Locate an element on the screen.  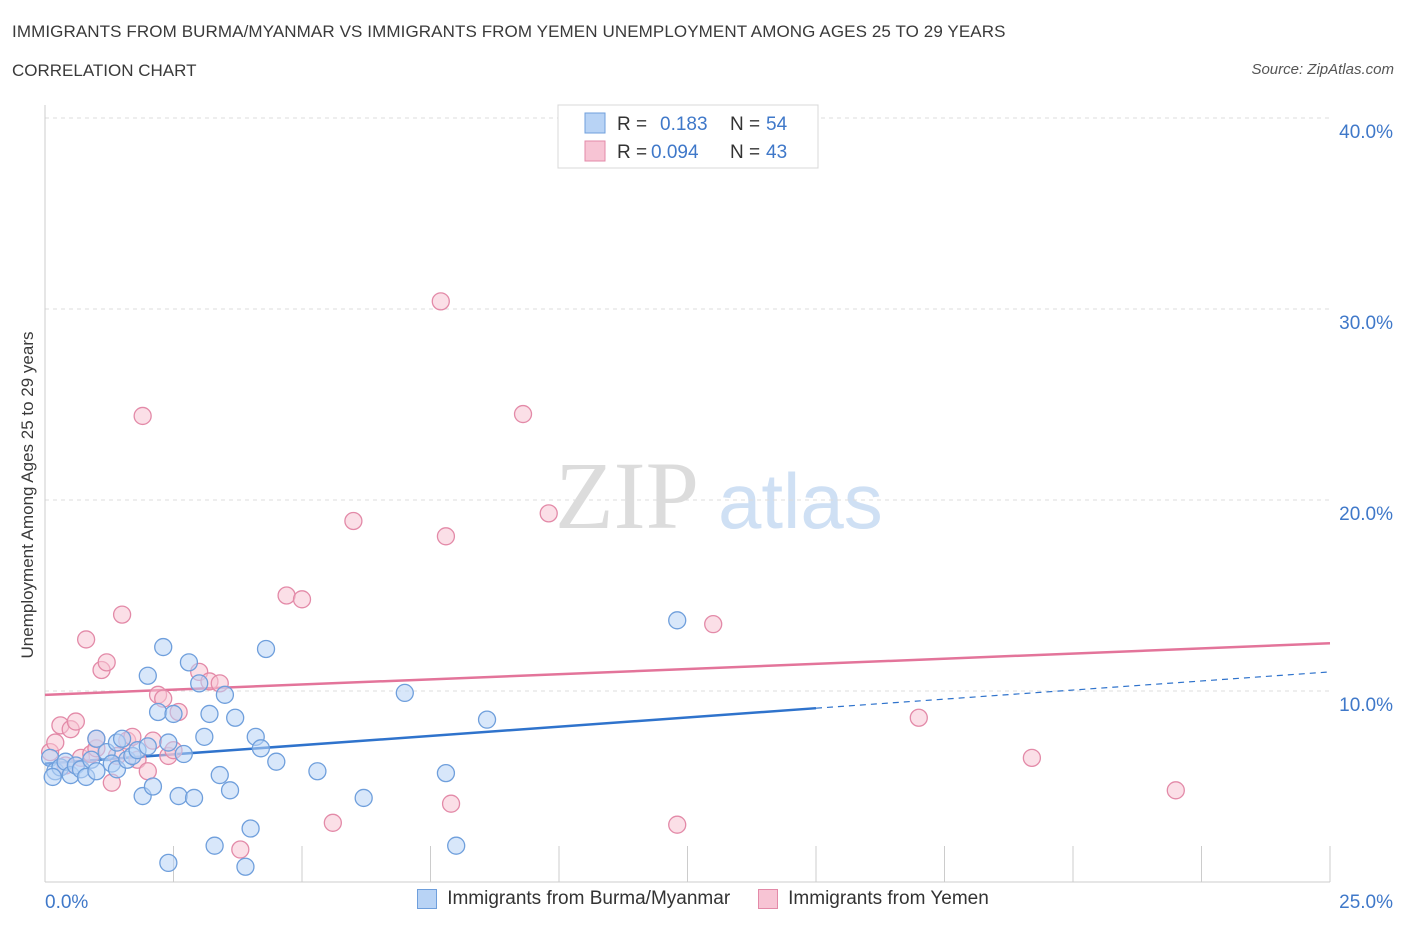
chart-source: Source: ZipAtlas.com is located at coordinates (1322, 69).